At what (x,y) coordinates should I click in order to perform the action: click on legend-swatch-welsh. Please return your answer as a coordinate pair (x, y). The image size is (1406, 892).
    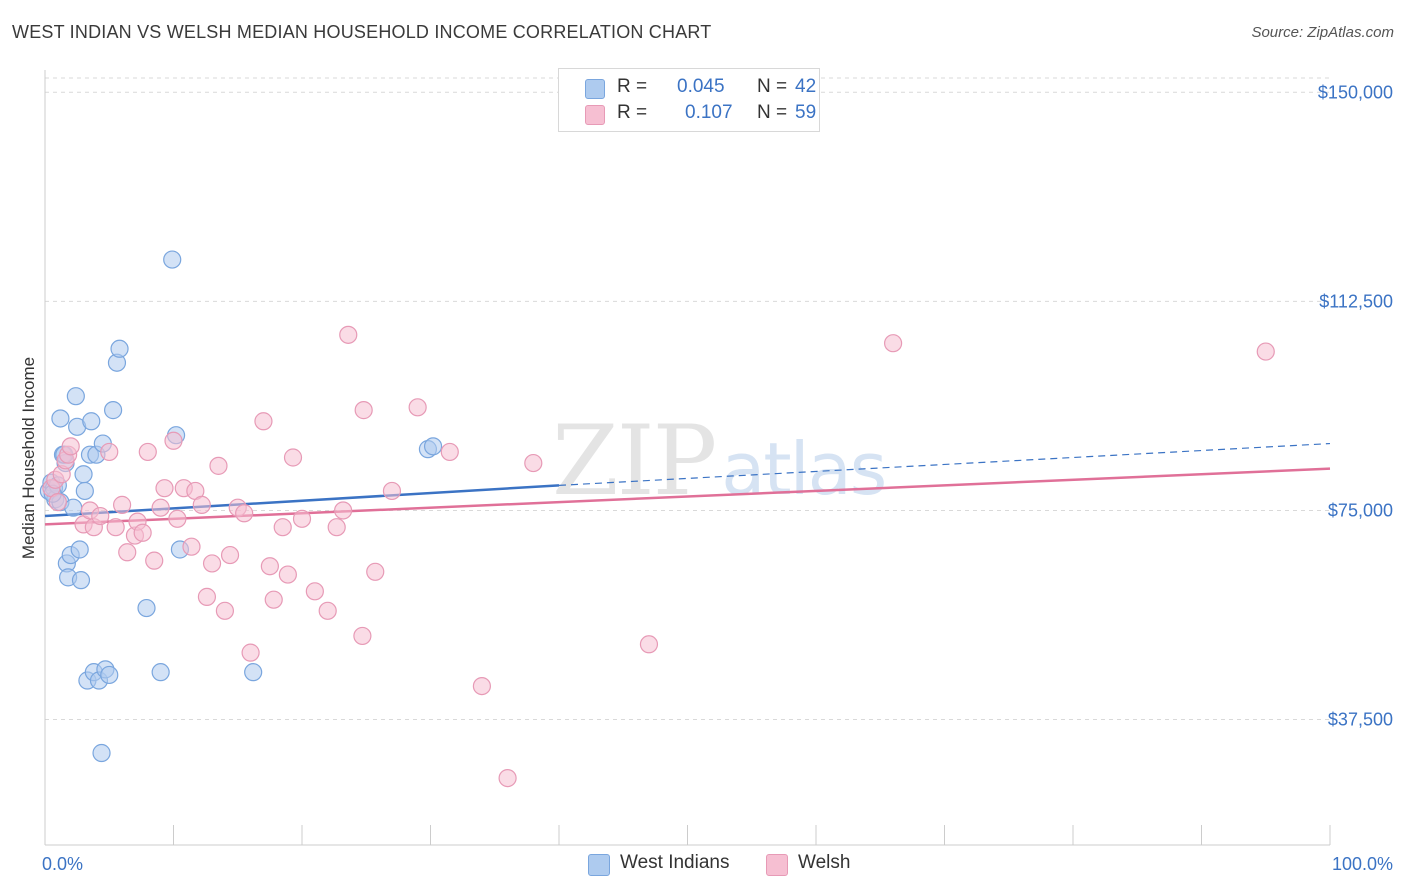
    Looking at the image, I should click on (595, 115).